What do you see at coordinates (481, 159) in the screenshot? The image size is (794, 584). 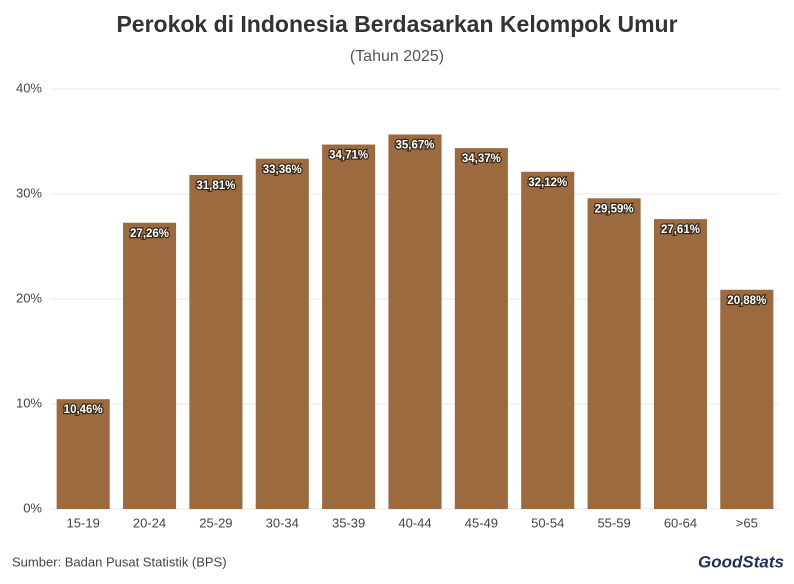 I see `value-label: 34,37%` at bounding box center [481, 159].